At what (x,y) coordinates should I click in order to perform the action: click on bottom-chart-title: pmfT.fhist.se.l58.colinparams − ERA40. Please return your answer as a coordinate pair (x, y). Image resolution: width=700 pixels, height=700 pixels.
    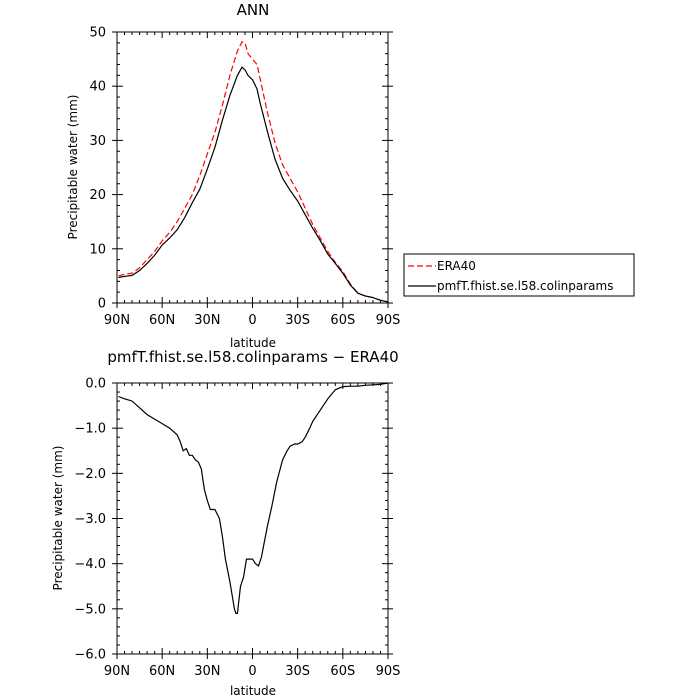
    Looking at the image, I should click on (252, 357).